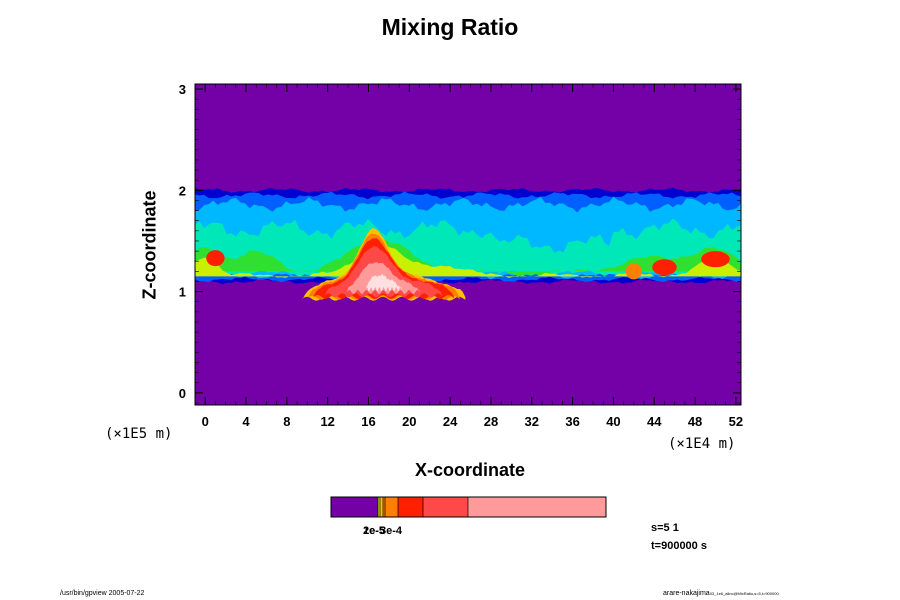 The width and height of the screenshot is (900, 600). Describe the element at coordinates (695, 421) in the screenshot. I see `x-tick-label: 48` at that location.